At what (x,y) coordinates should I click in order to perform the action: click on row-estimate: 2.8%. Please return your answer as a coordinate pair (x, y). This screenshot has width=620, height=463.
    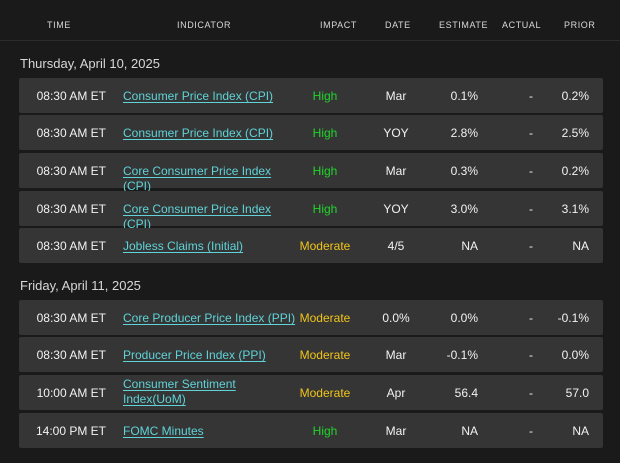
    Looking at the image, I should click on (464, 133).